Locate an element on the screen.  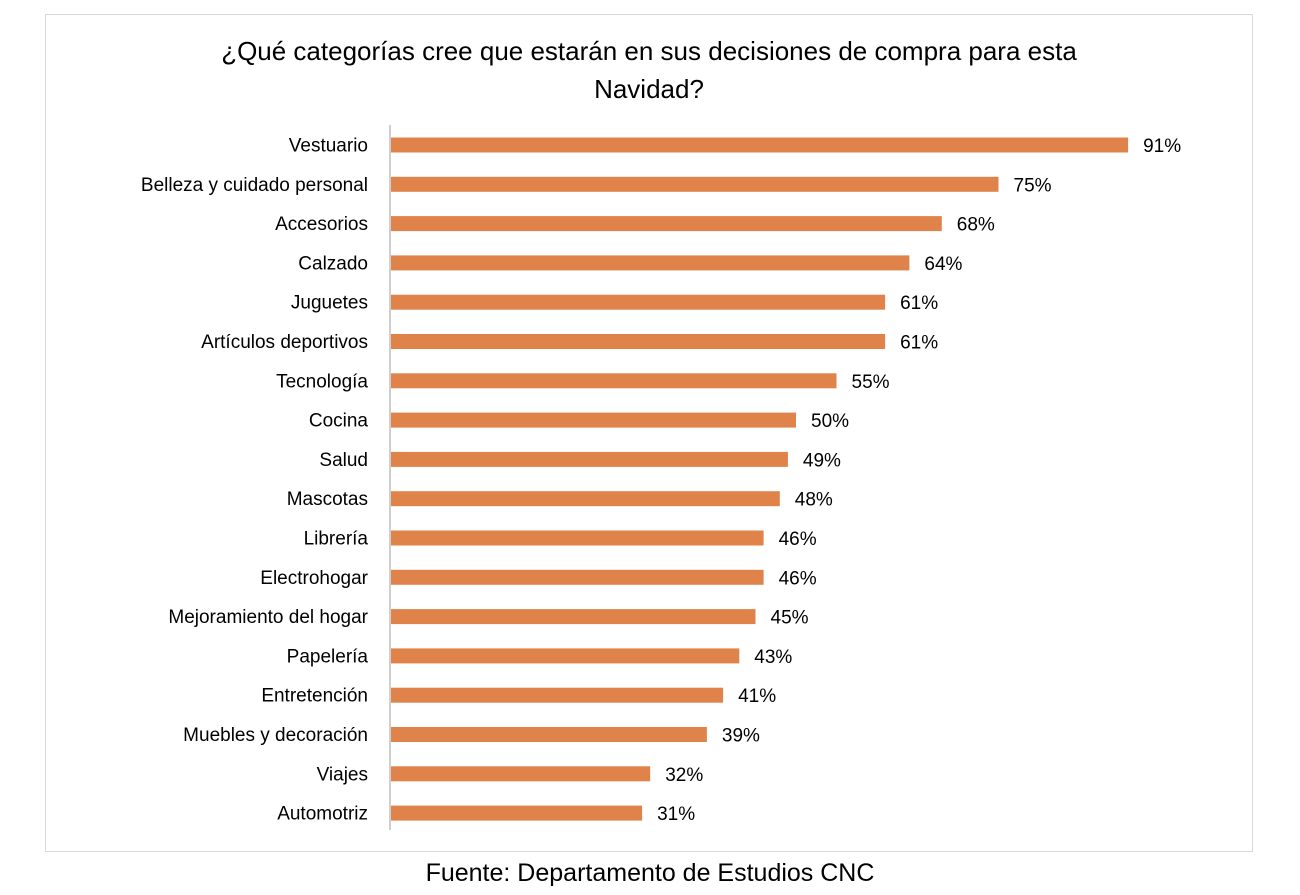
category-label: Calzado is located at coordinates (333, 263).